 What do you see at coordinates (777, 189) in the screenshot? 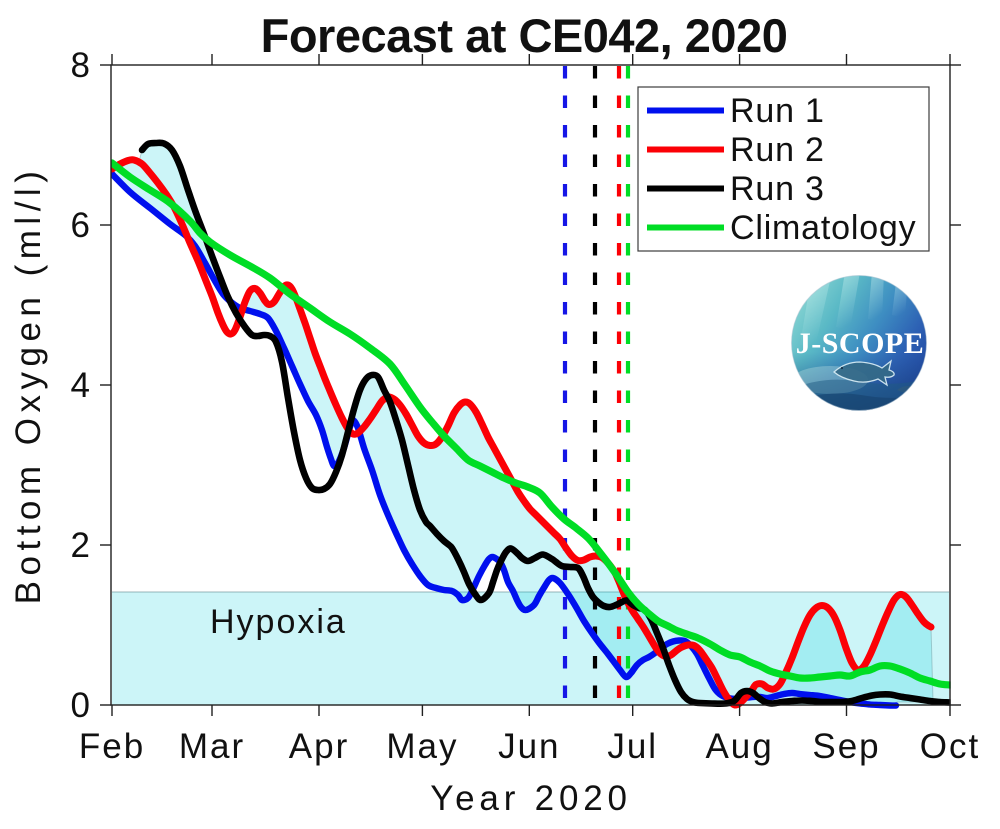
I see `svg-text: Run 3` at bounding box center [777, 189].